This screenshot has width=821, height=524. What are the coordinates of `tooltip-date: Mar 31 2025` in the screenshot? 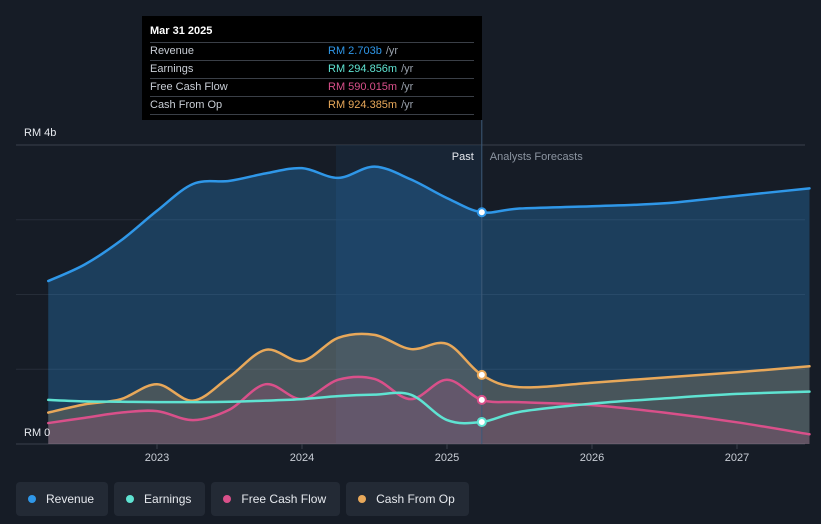 It's located at (181, 31).